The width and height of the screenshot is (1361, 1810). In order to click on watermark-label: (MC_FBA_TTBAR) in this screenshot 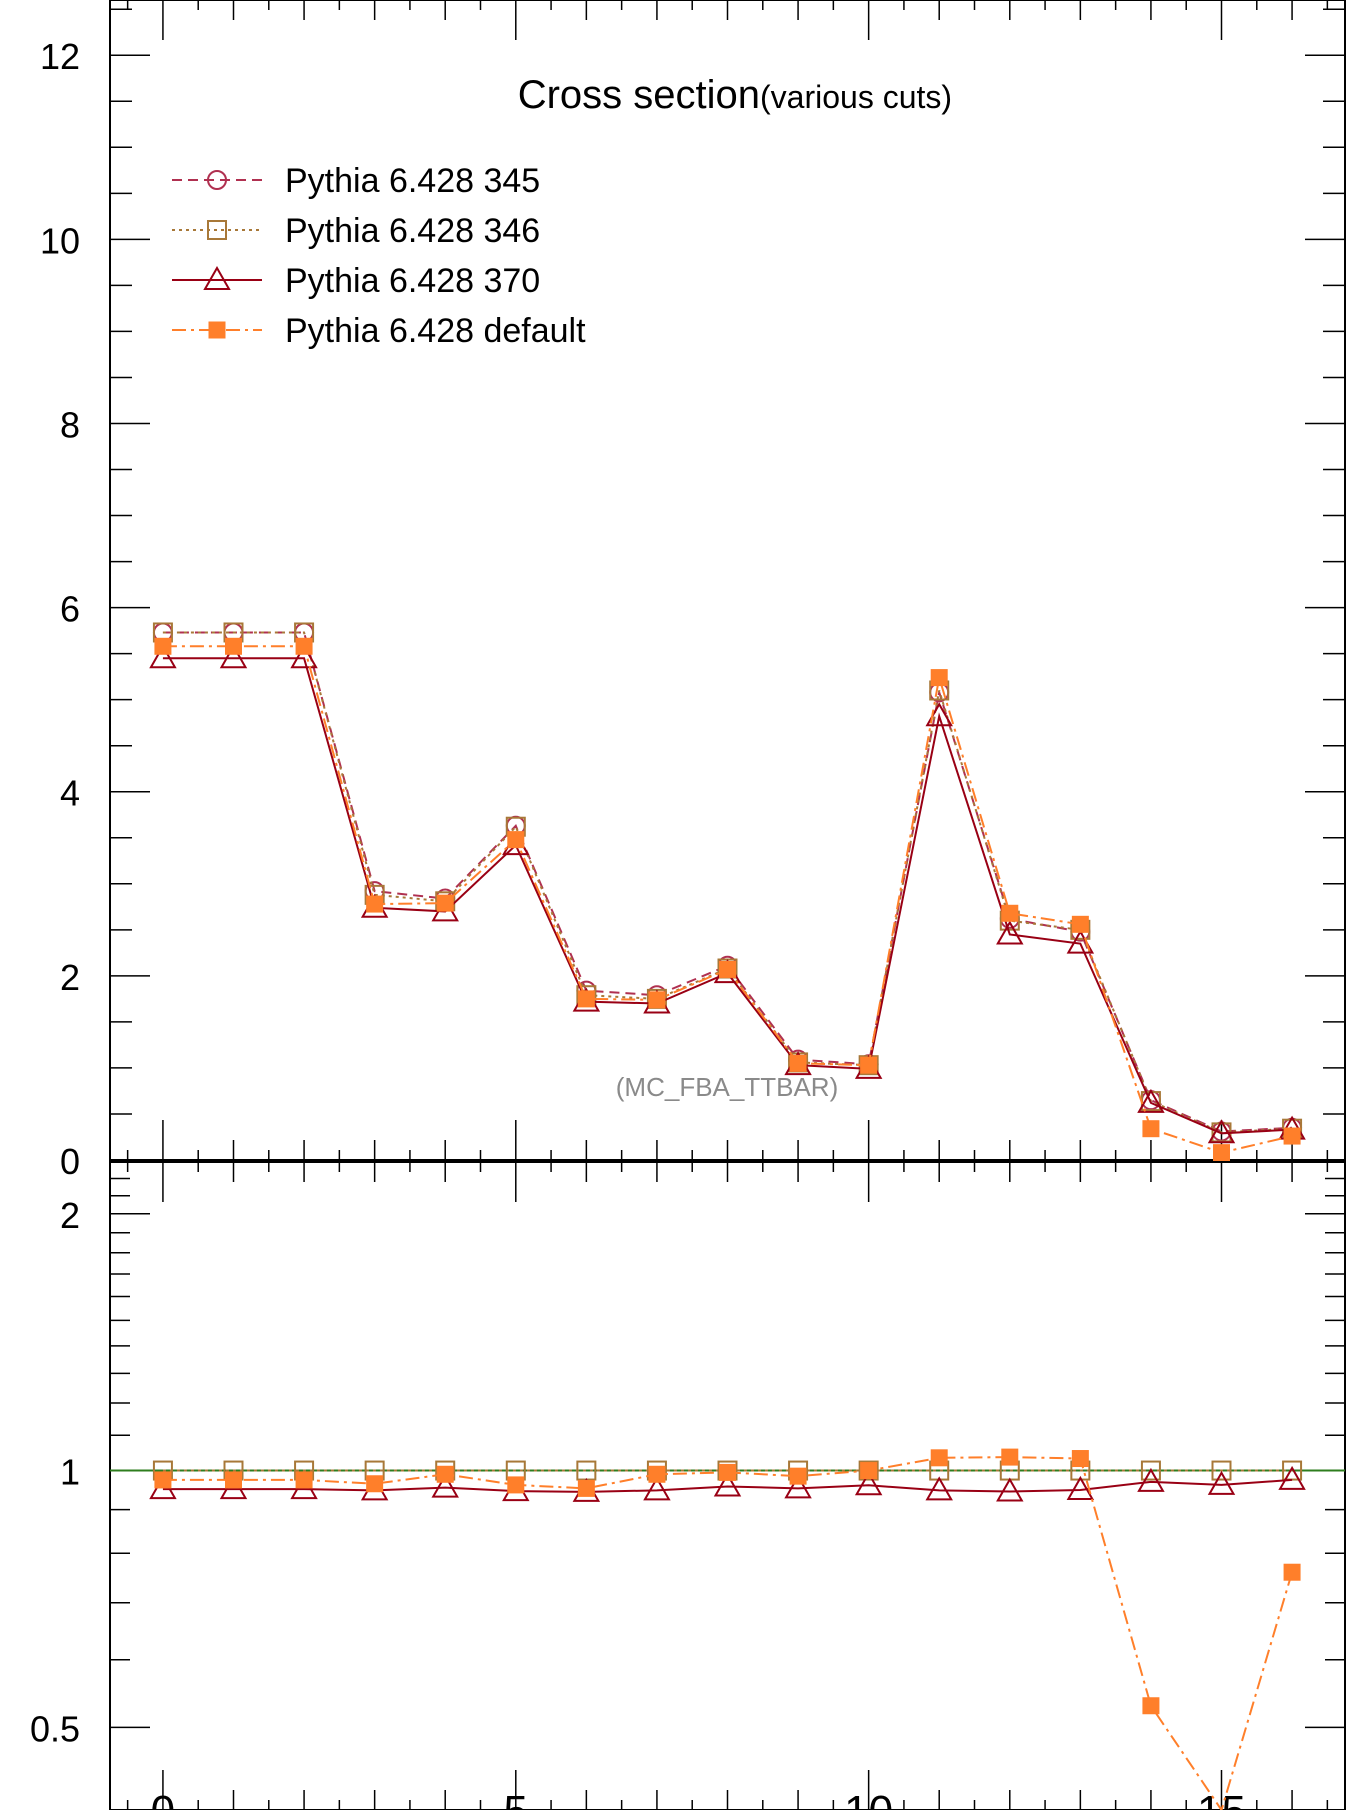, I will do `click(727, 1087)`.